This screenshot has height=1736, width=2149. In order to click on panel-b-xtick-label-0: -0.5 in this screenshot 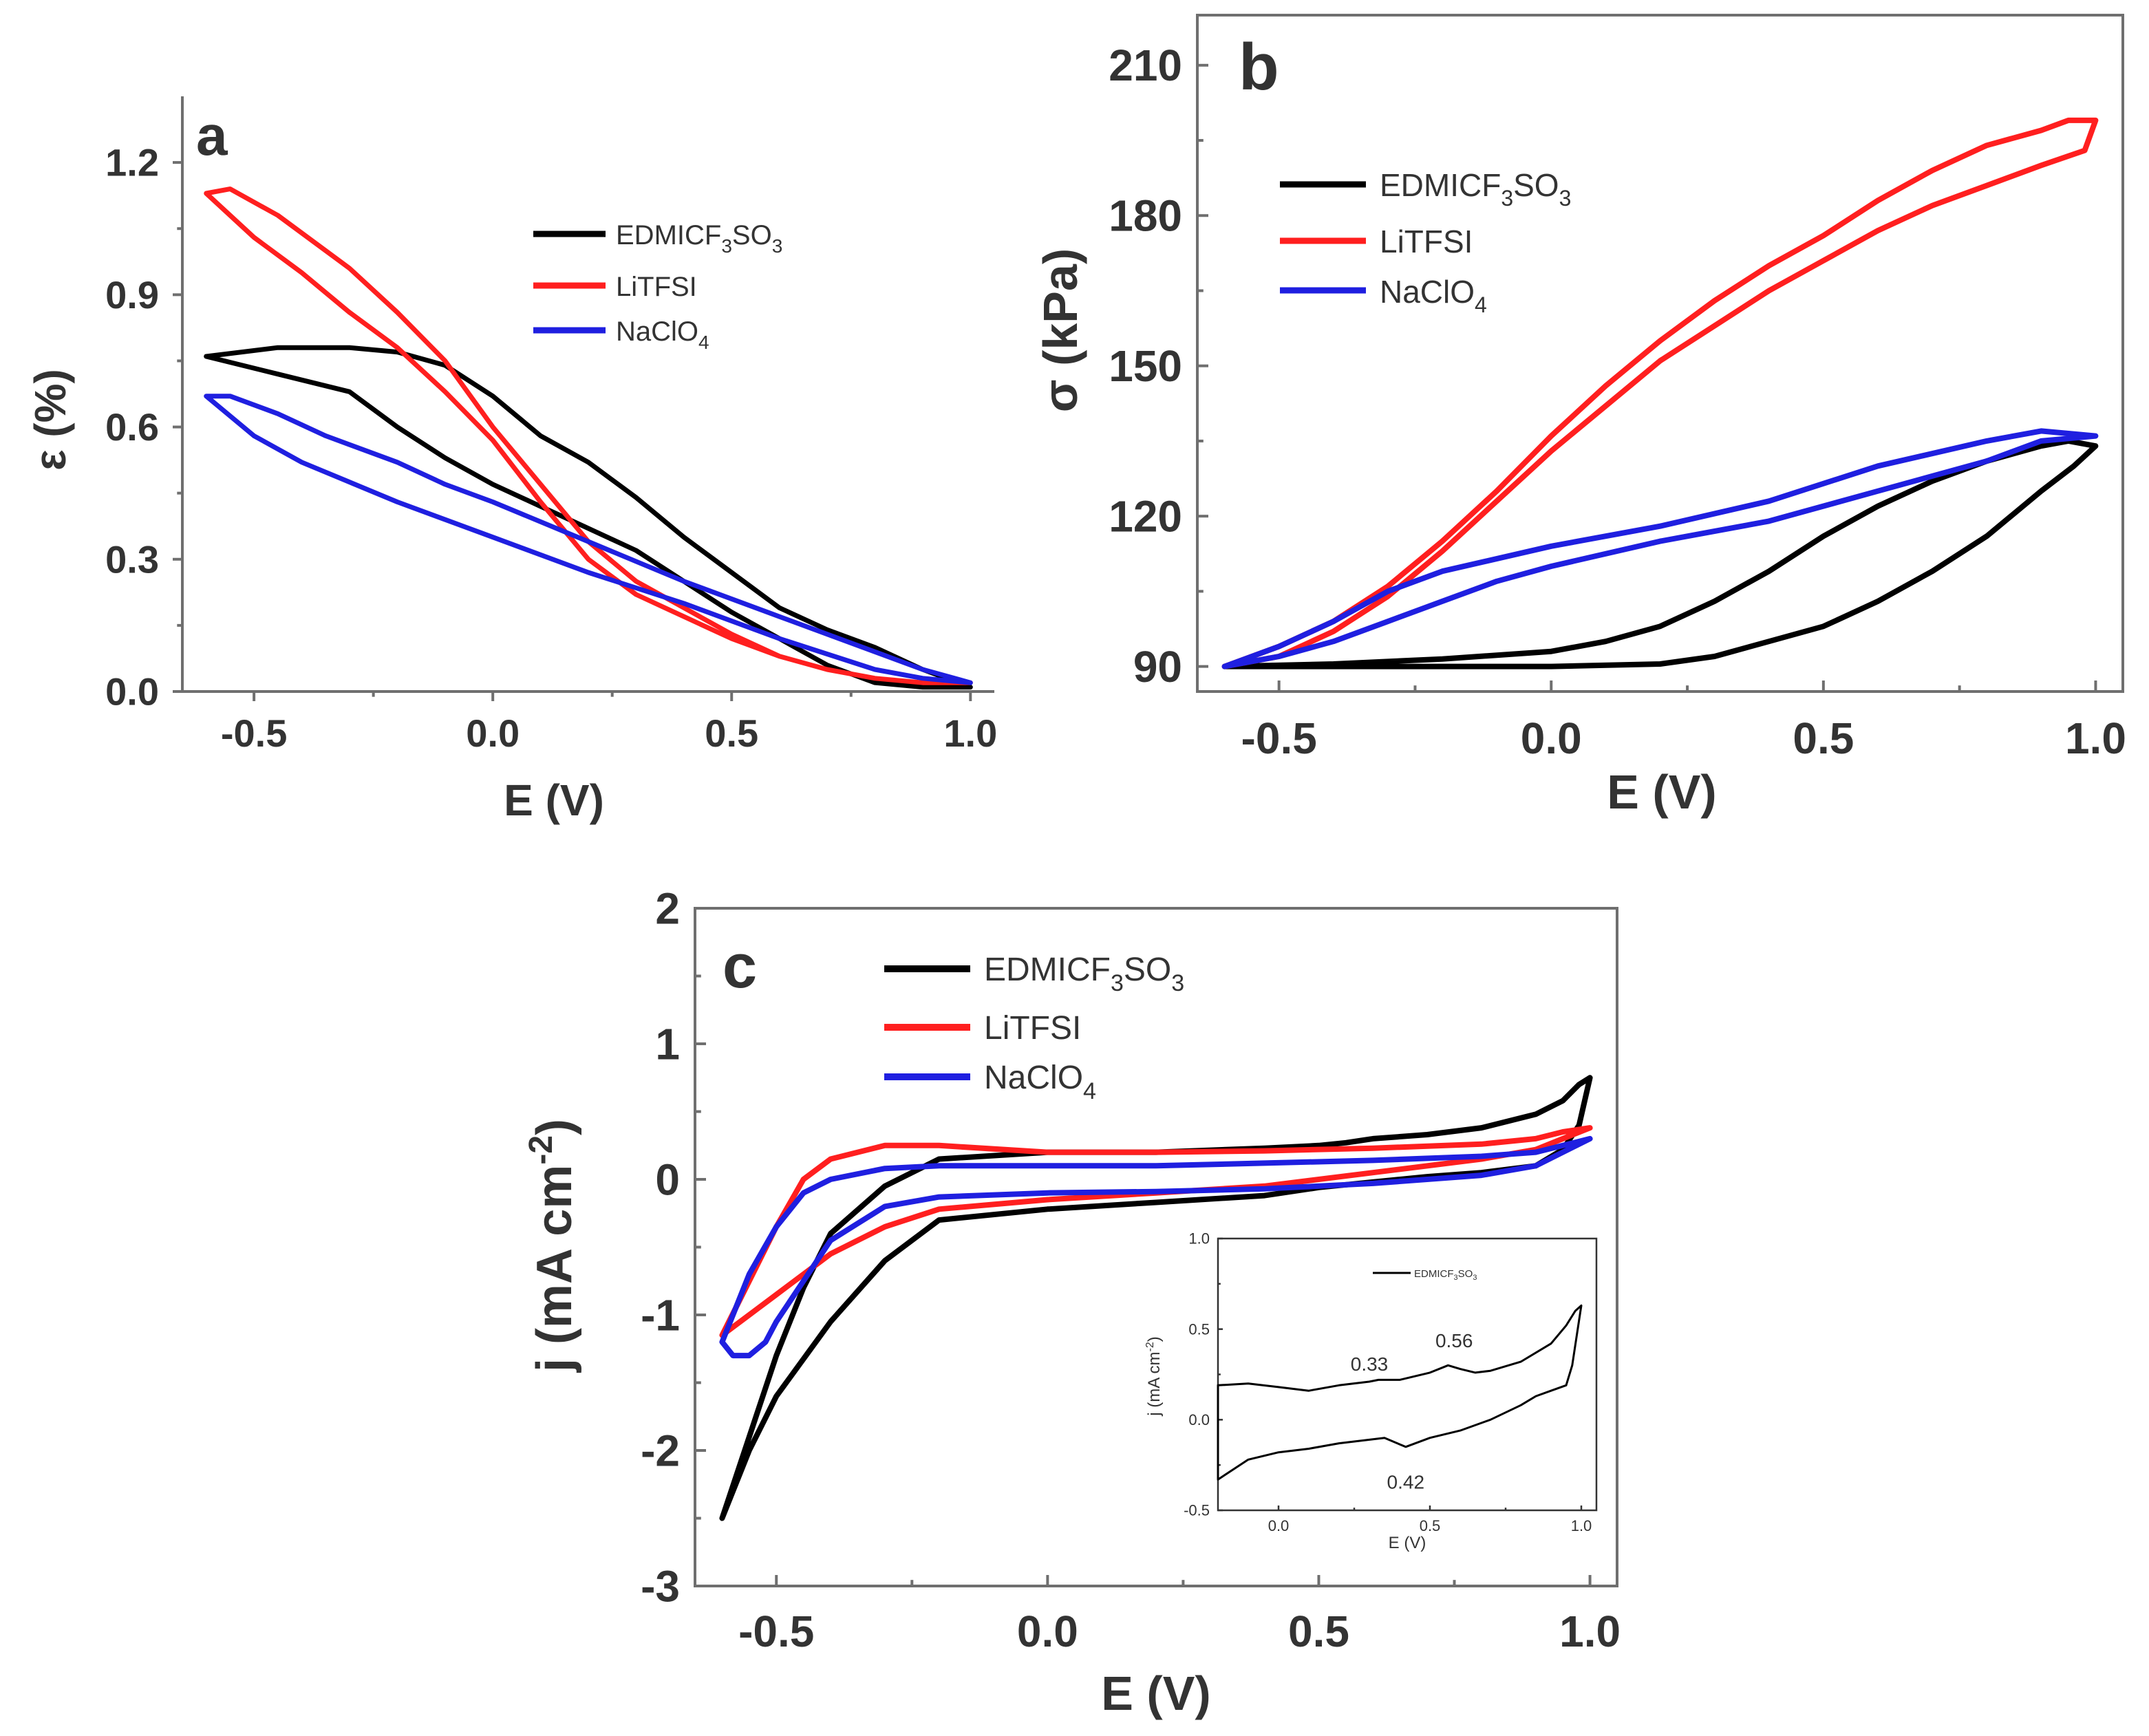, I will do `click(1279, 738)`.